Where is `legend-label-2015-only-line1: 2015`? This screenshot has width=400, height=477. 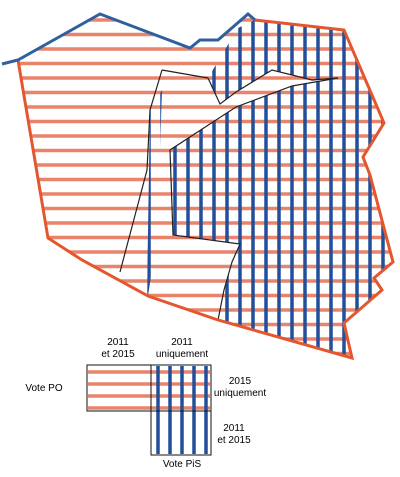
legend-label-2015-only-line1: 2015 is located at coordinates (240, 381).